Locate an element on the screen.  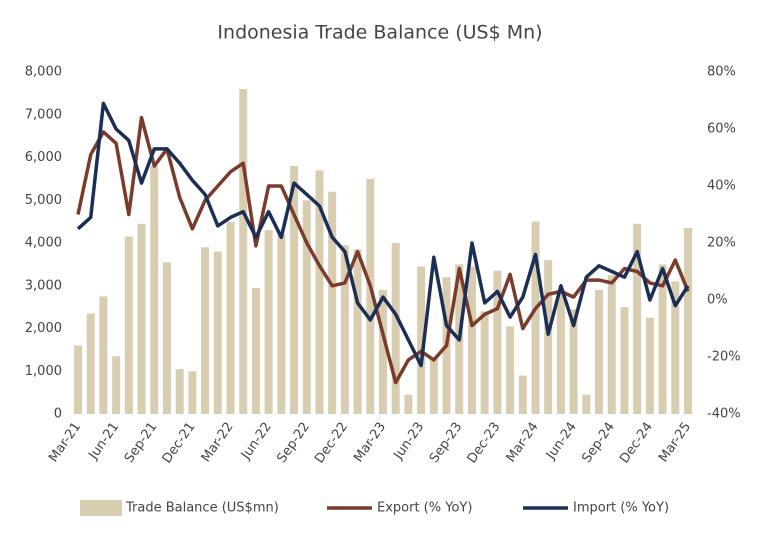
chart-title: Indonesia Trade Balance (US$ Mn) is located at coordinates (379, 33).